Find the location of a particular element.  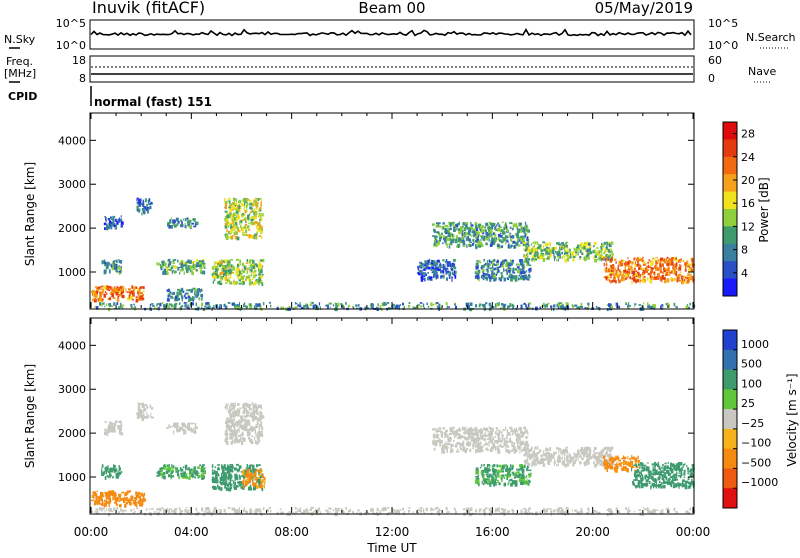

power-ylabel: Slant Range [km] is located at coordinates (30, 214).